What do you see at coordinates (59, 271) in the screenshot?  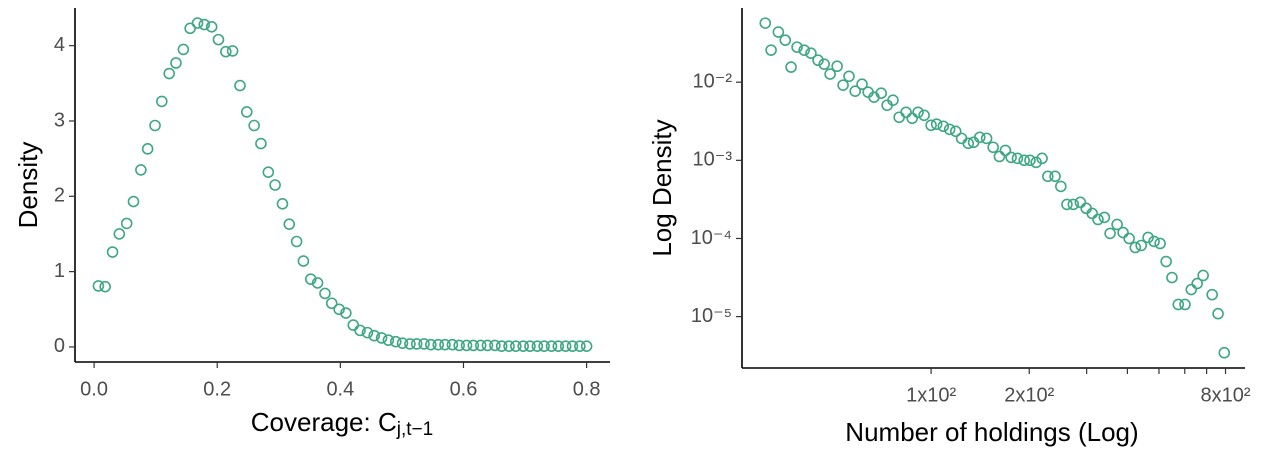 I see `y-tick-label: 1` at bounding box center [59, 271].